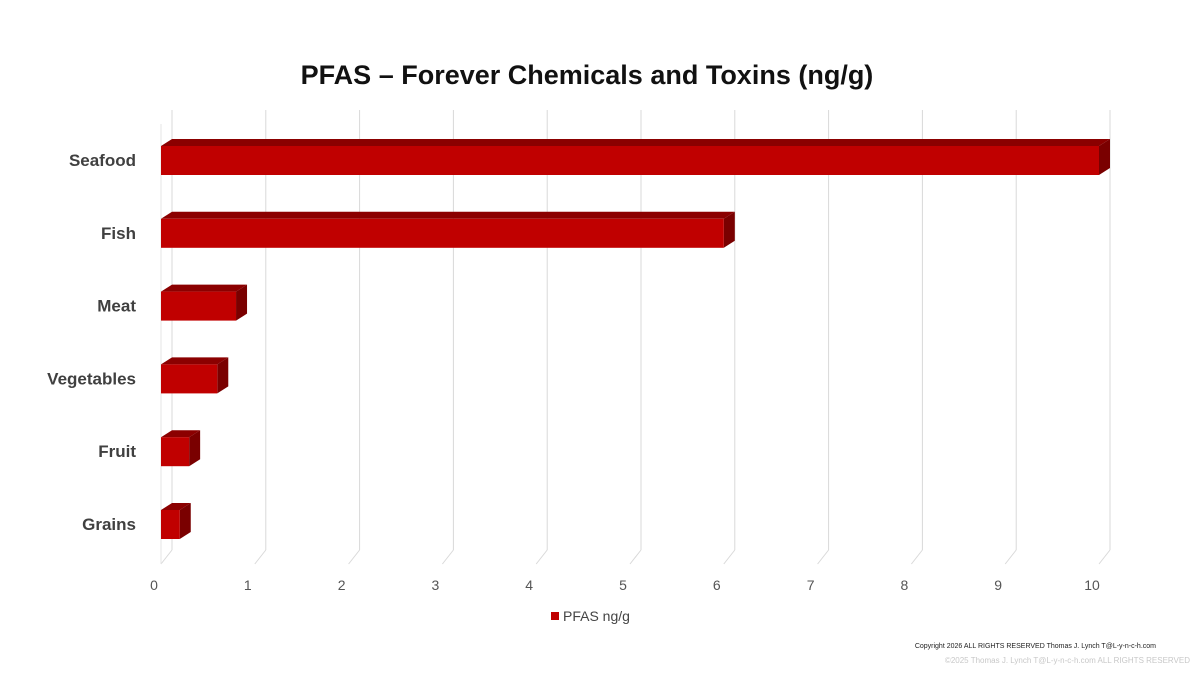 The height and width of the screenshot is (675, 1200). Describe the element at coordinates (342, 585) in the screenshot. I see `x-tick-label: 2` at that location.